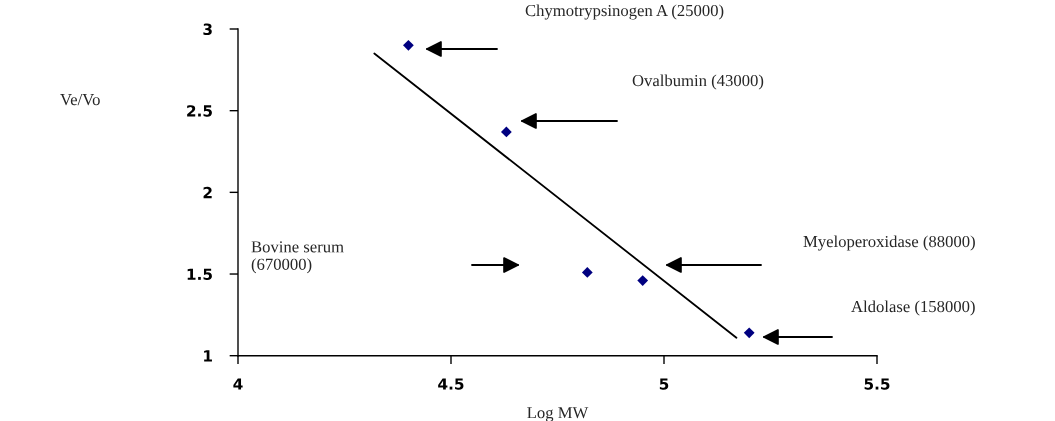 This screenshot has height=421, width=1055. Describe the element at coordinates (913, 308) in the screenshot. I see `annotation: Aldolase (158000)` at that location.